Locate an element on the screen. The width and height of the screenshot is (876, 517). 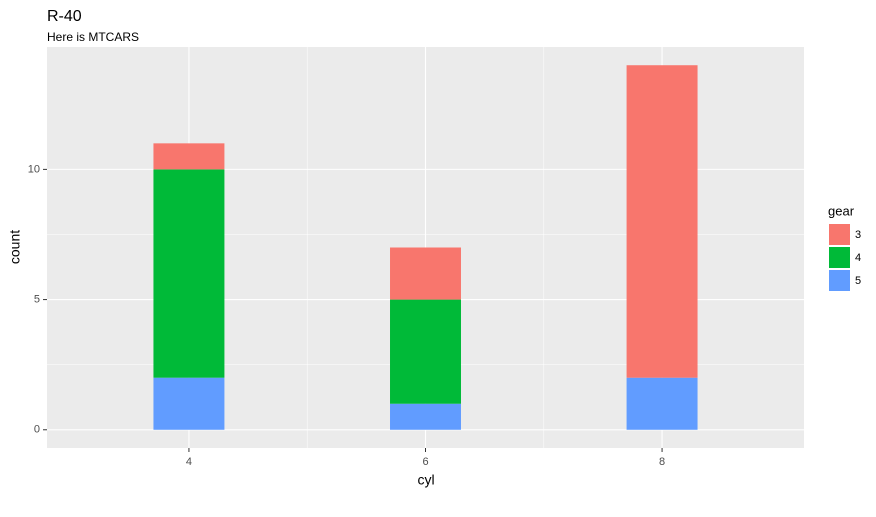
x-tick-label: 6 is located at coordinates (425, 462).